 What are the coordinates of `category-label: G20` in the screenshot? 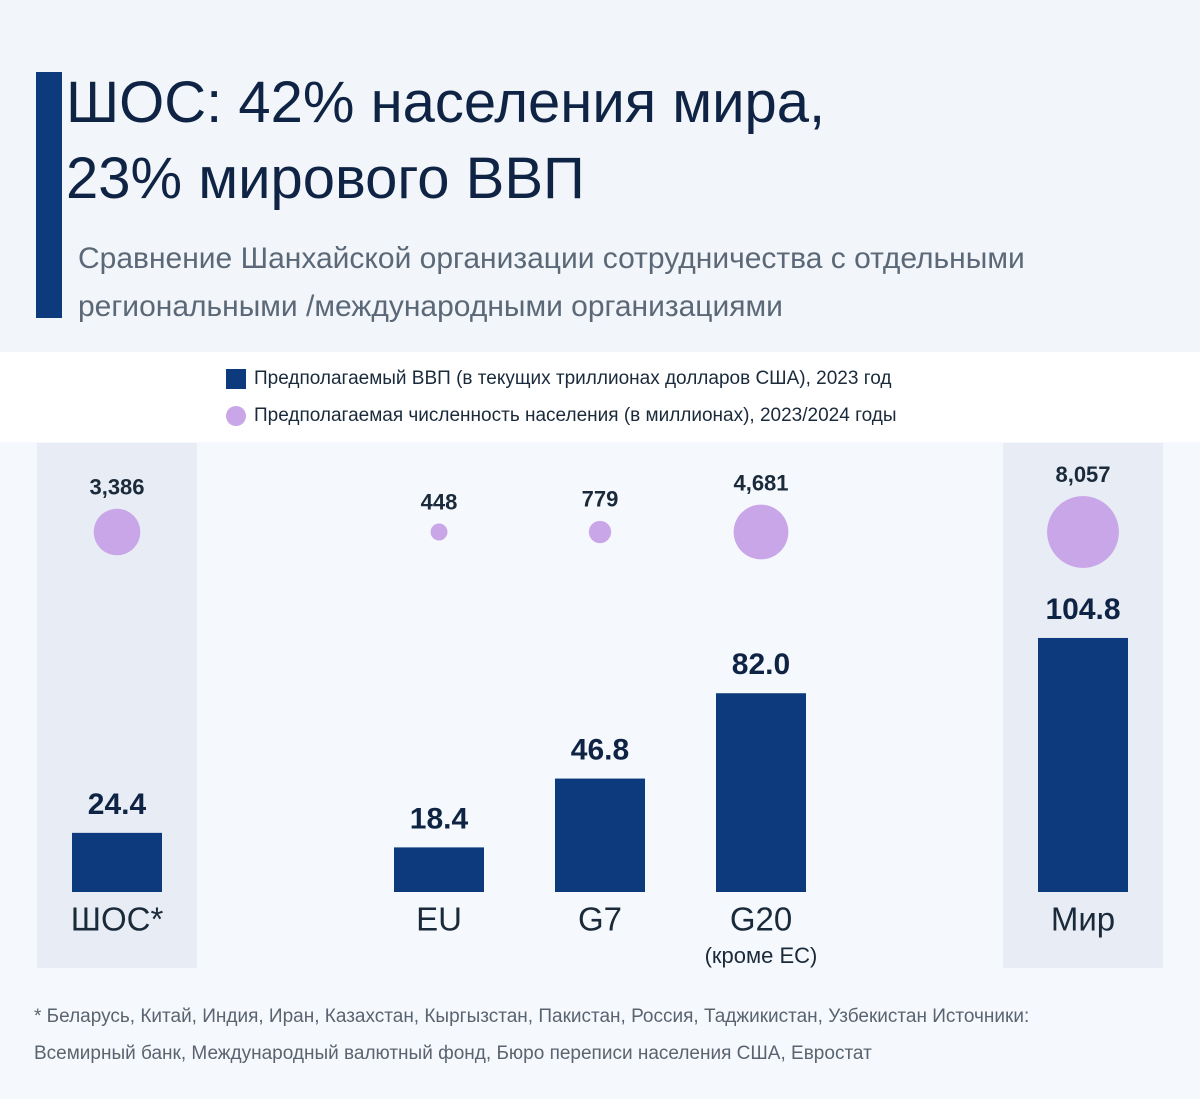 It's located at (761, 919).